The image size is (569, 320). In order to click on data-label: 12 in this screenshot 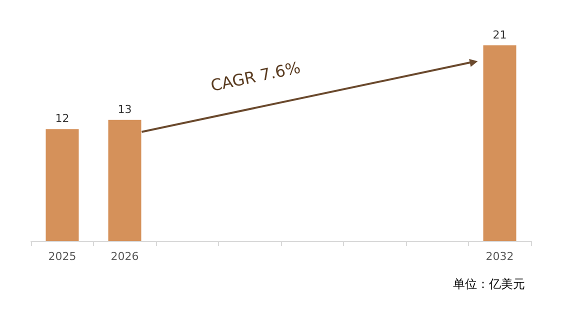, I will do `click(62, 119)`.